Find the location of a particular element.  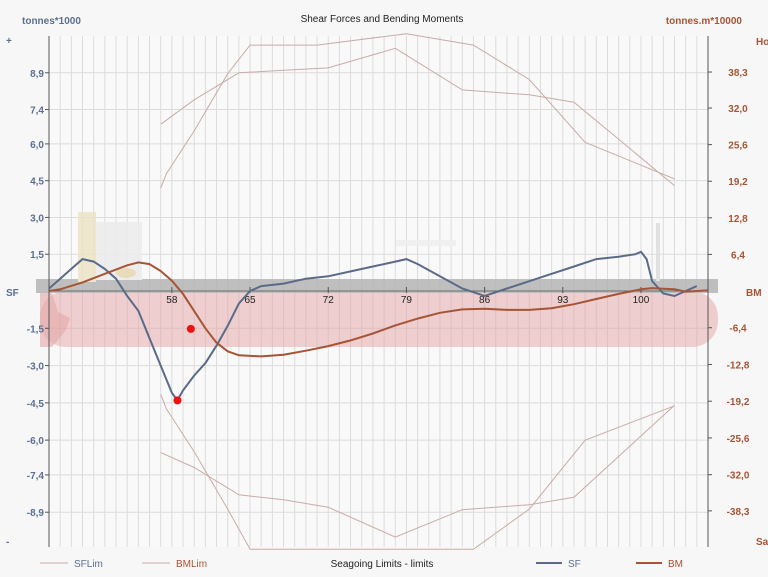

left-axis-name: SF is located at coordinates (12, 293).